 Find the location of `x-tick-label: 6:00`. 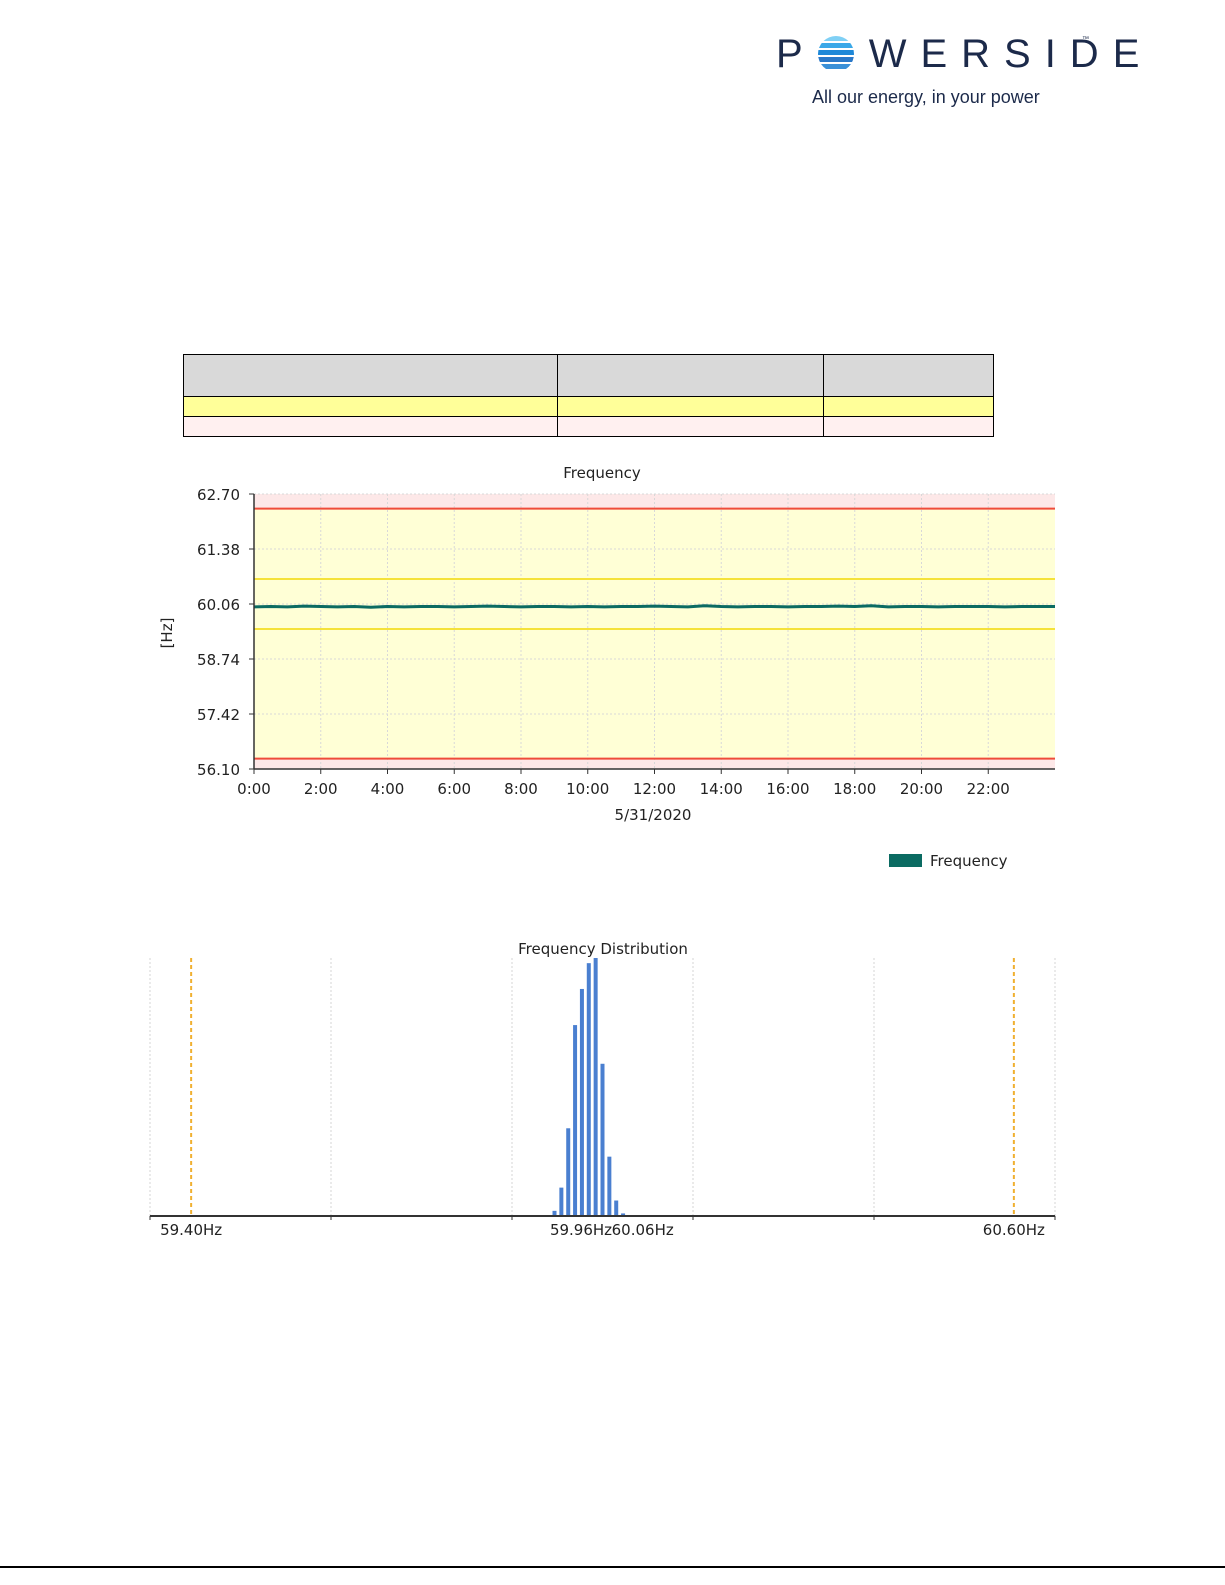

x-tick-label: 6:00 is located at coordinates (454, 789).